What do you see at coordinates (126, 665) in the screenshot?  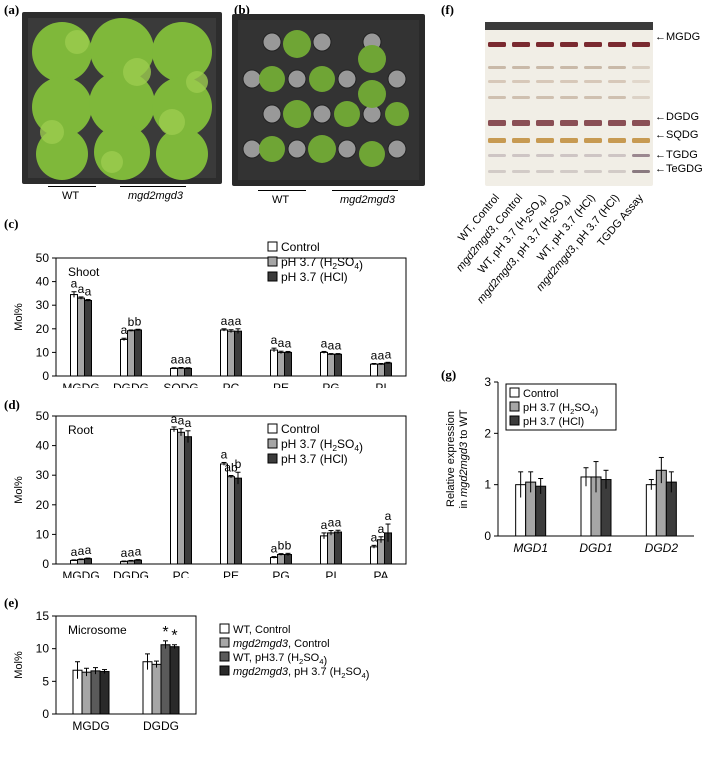 I see `plot-frame` at bounding box center [126, 665].